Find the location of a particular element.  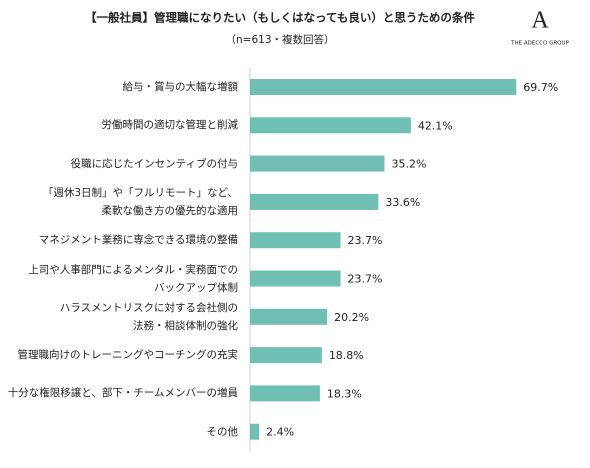

category-label: 役職に応じたインセンティブの付与 is located at coordinates (154, 163).